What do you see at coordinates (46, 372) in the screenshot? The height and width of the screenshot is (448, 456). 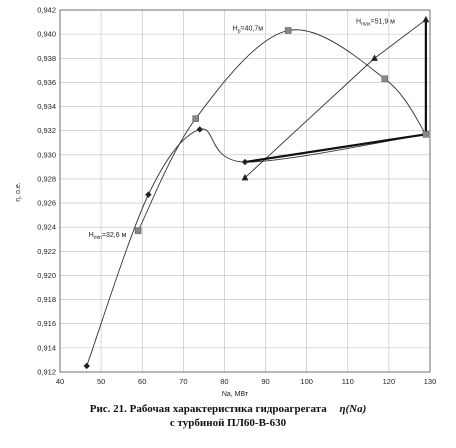 I see `y-tick-label: 0,912` at bounding box center [46, 372].